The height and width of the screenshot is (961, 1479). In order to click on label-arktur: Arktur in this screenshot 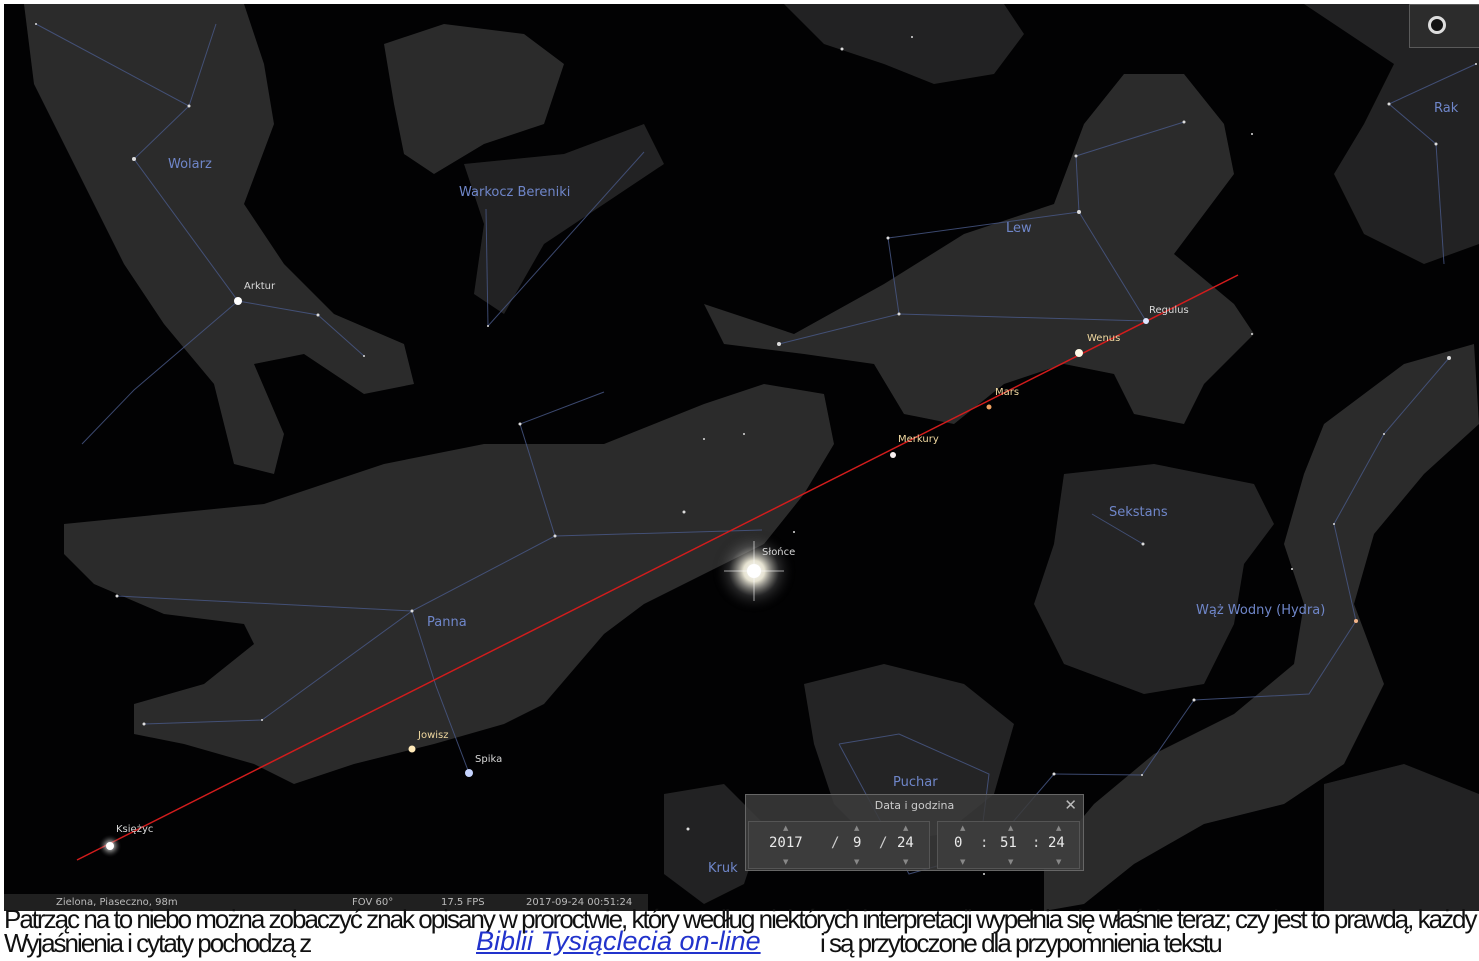, I will do `click(260, 286)`.